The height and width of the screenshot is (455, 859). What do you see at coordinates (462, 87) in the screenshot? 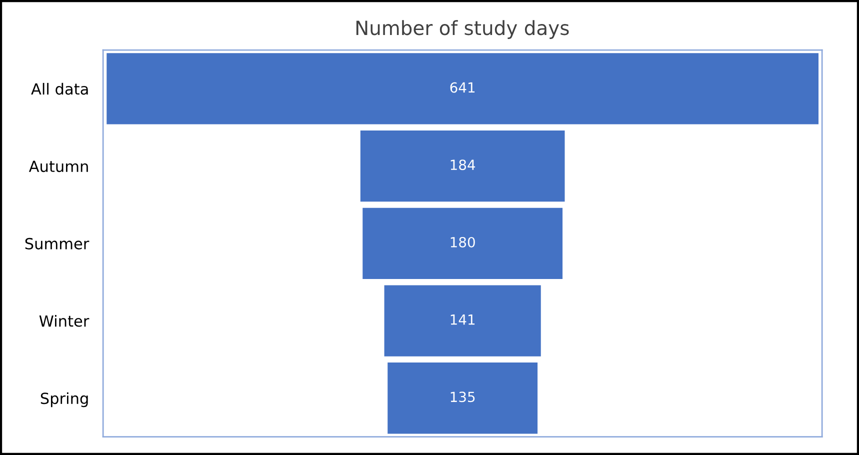
I see `data-label: 641` at bounding box center [462, 87].